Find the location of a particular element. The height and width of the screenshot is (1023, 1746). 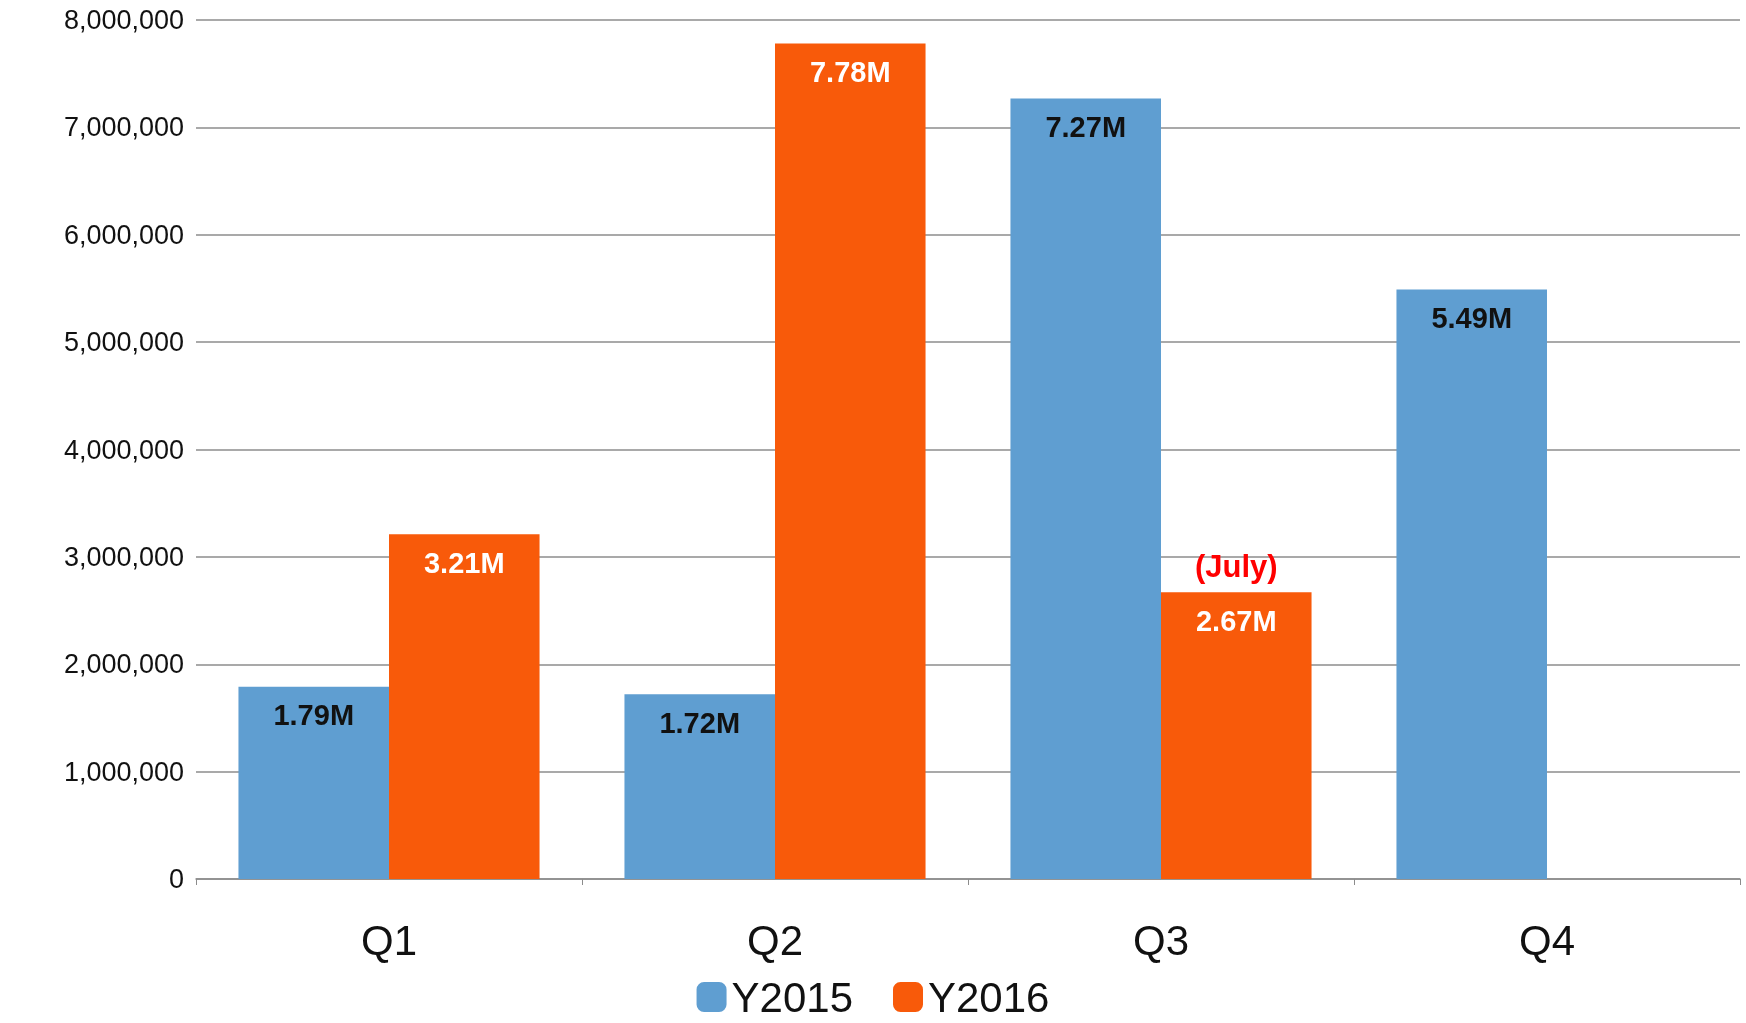

data-label: 2.67M is located at coordinates (1236, 620).